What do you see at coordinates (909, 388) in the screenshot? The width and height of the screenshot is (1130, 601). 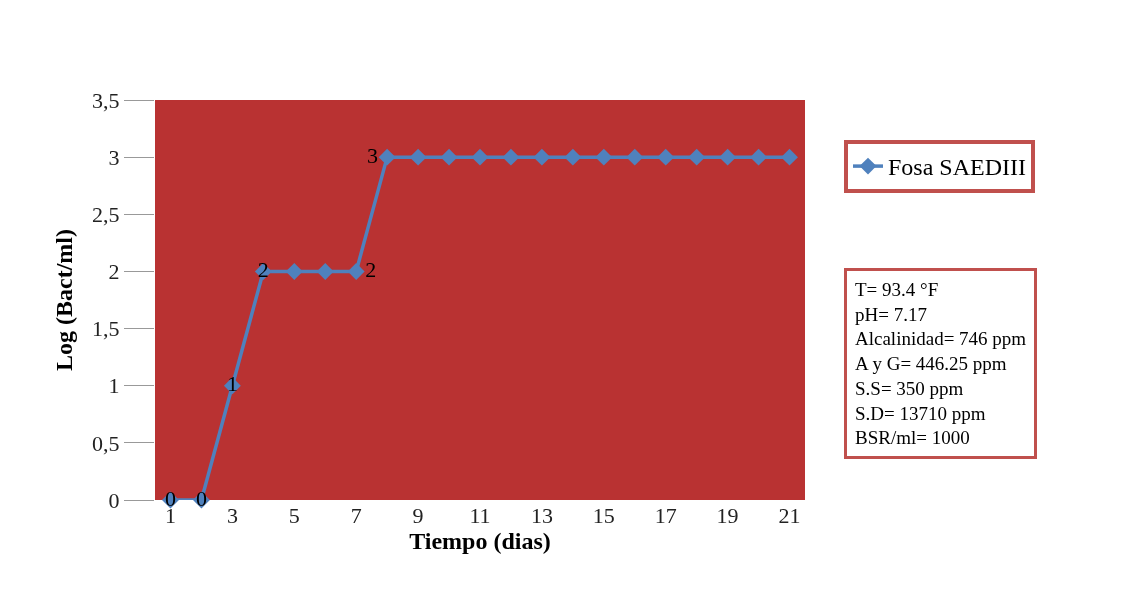 I see `text: S.S= 350 ppm` at bounding box center [909, 388].